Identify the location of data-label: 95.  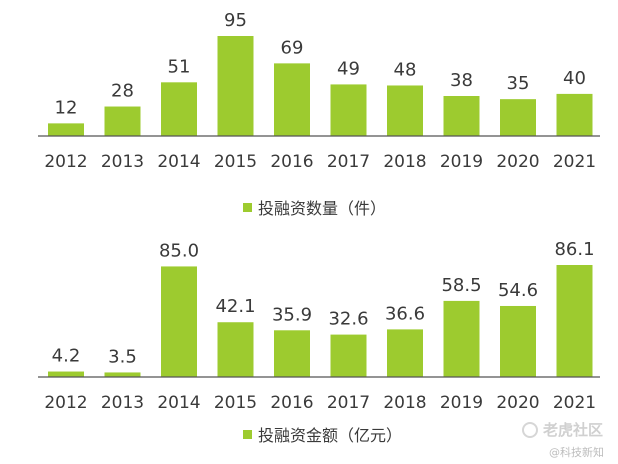
(235, 20).